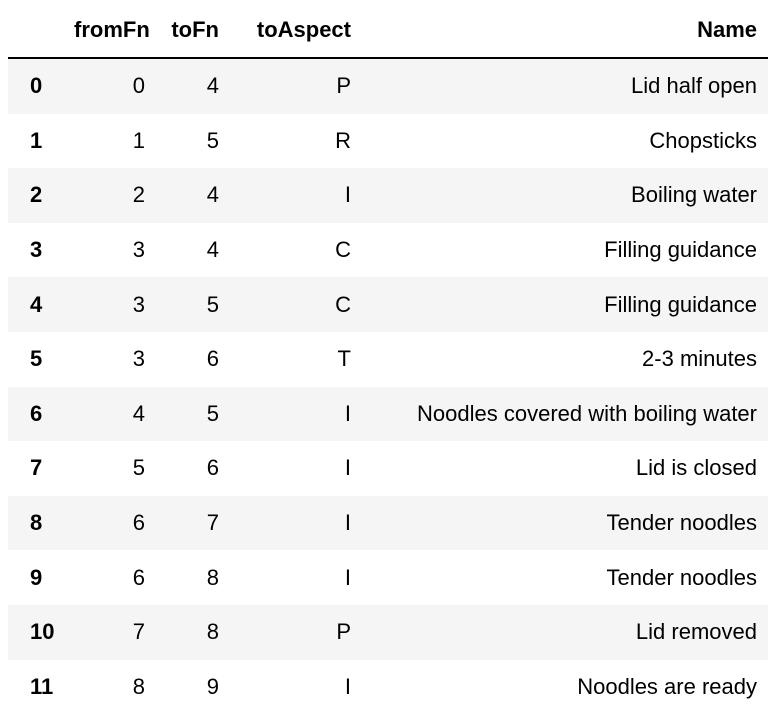 The image size is (780, 718). I want to click on cell-name: Lid is closed, so click(696, 468).